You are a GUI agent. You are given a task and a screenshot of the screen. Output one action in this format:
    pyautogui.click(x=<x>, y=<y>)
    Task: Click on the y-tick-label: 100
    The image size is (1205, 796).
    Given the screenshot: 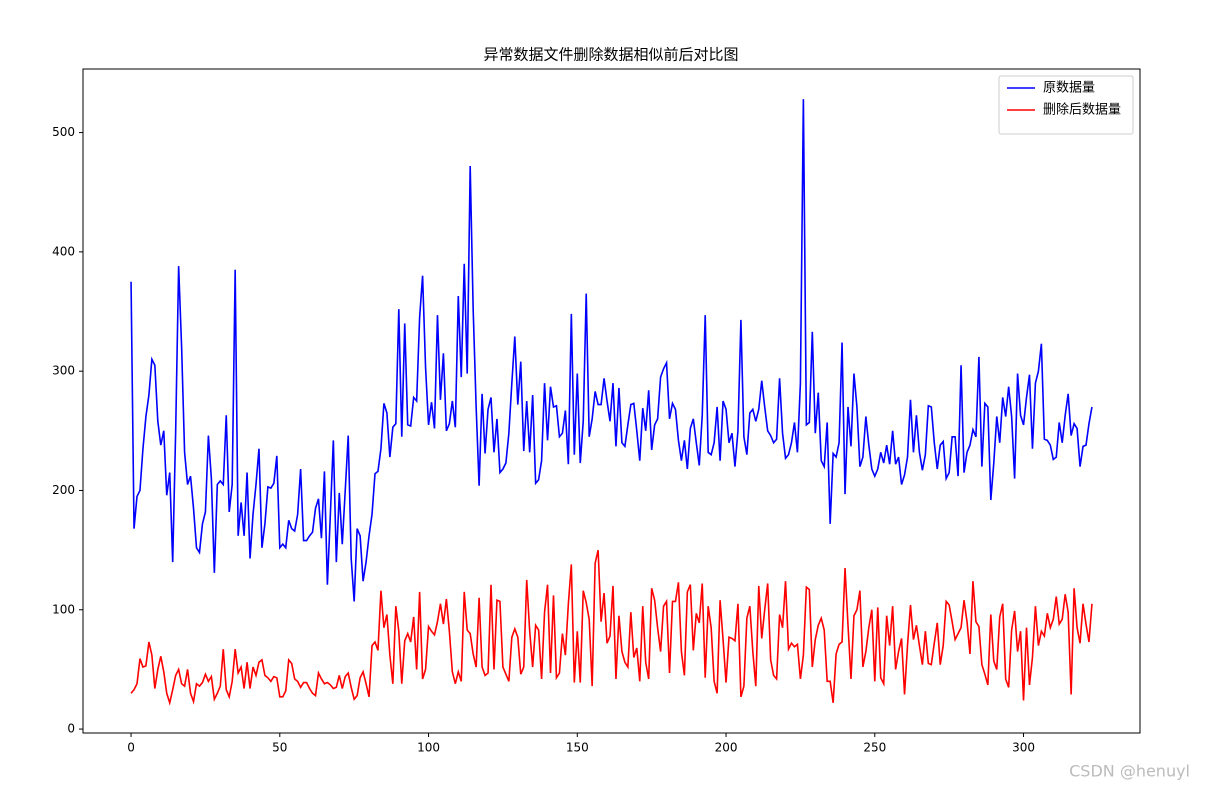 What is the action you would take?
    pyautogui.click(x=63, y=609)
    